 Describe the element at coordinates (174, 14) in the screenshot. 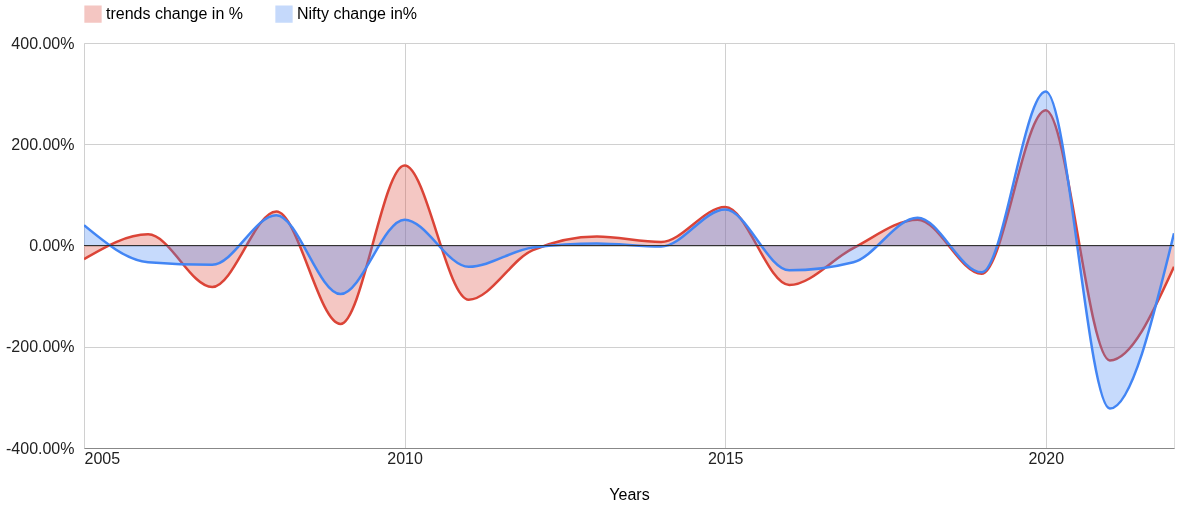

I see `legend-label: trends change in %` at that location.